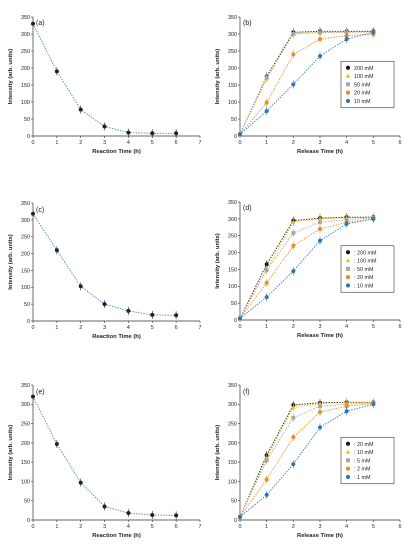 The image size is (406, 550). What do you see at coordinates (365, 262) in the screenshot?
I see `legend-entry: : 100 mM` at bounding box center [365, 262].